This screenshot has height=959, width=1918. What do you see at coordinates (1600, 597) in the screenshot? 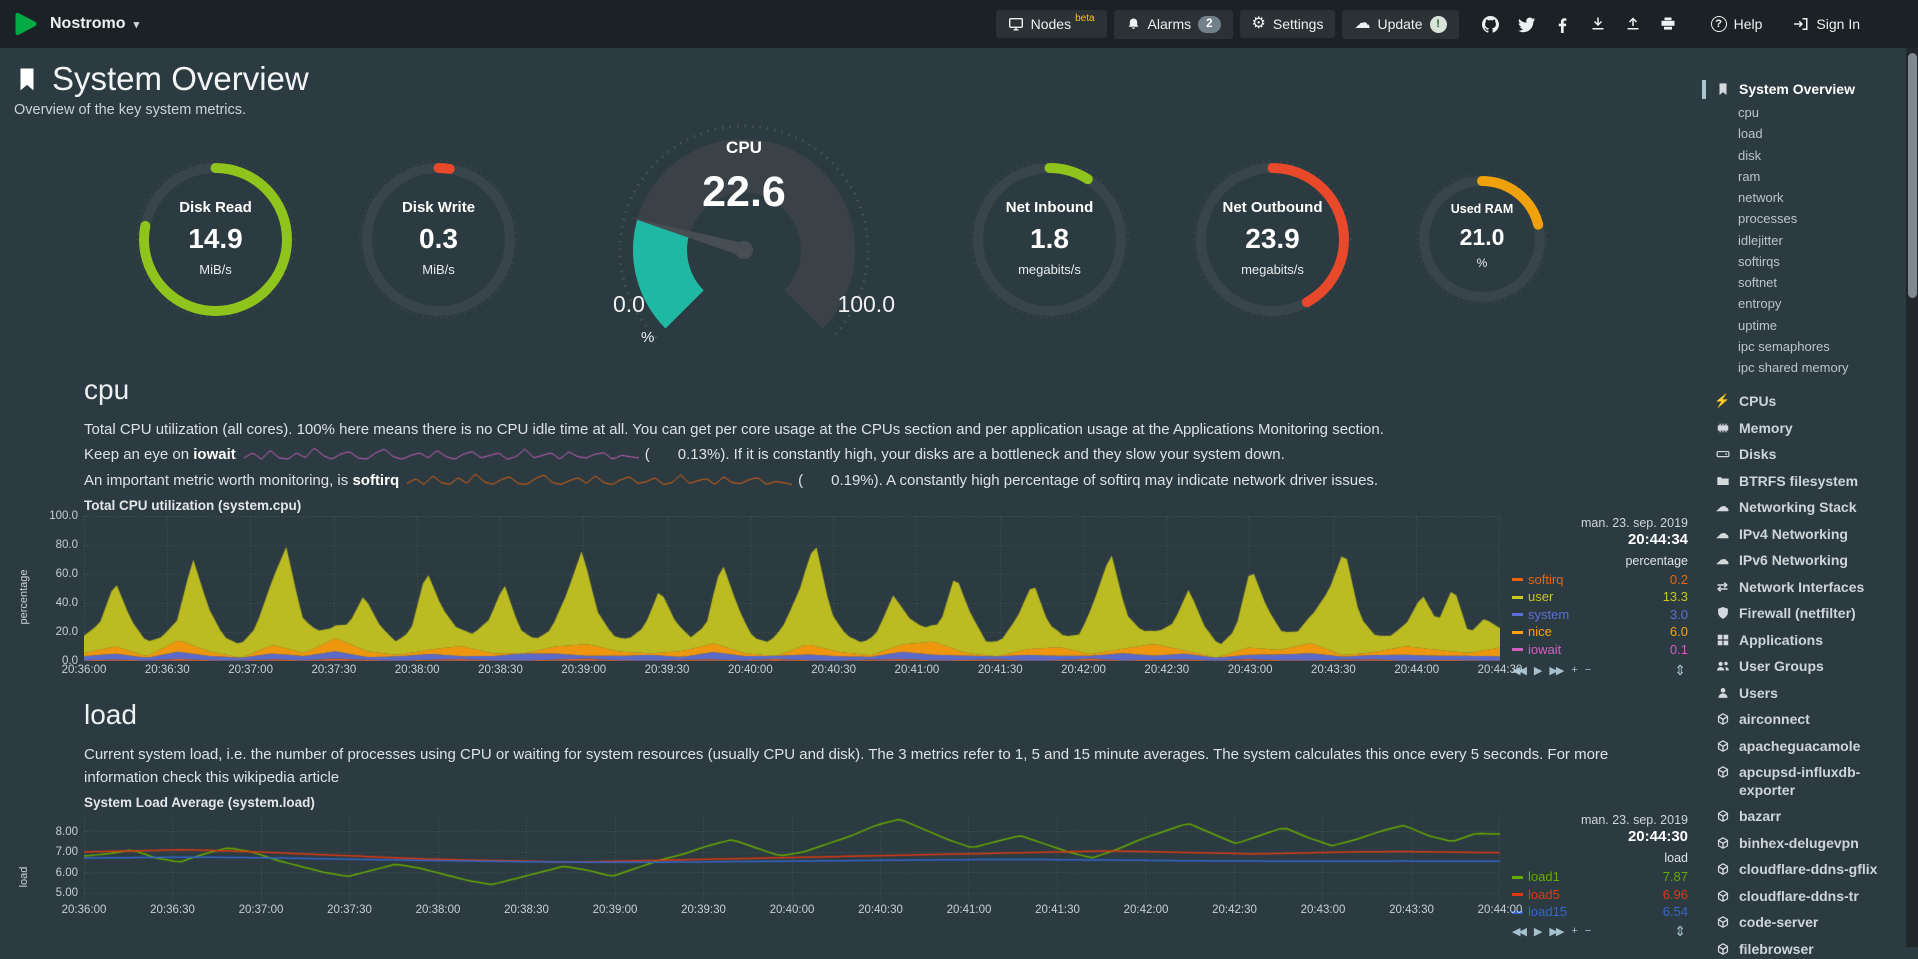
I see `legend-row-user: user 13.3` at bounding box center [1600, 597].